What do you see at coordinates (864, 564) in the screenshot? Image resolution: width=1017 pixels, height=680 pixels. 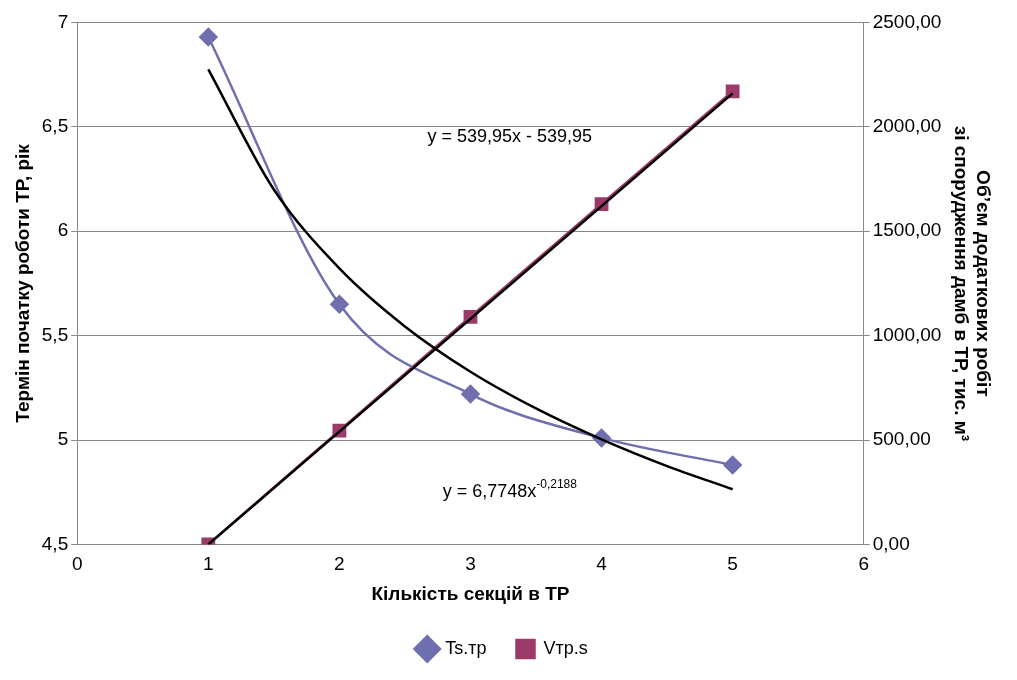 I see `x-tick-label: 6` at bounding box center [864, 564].